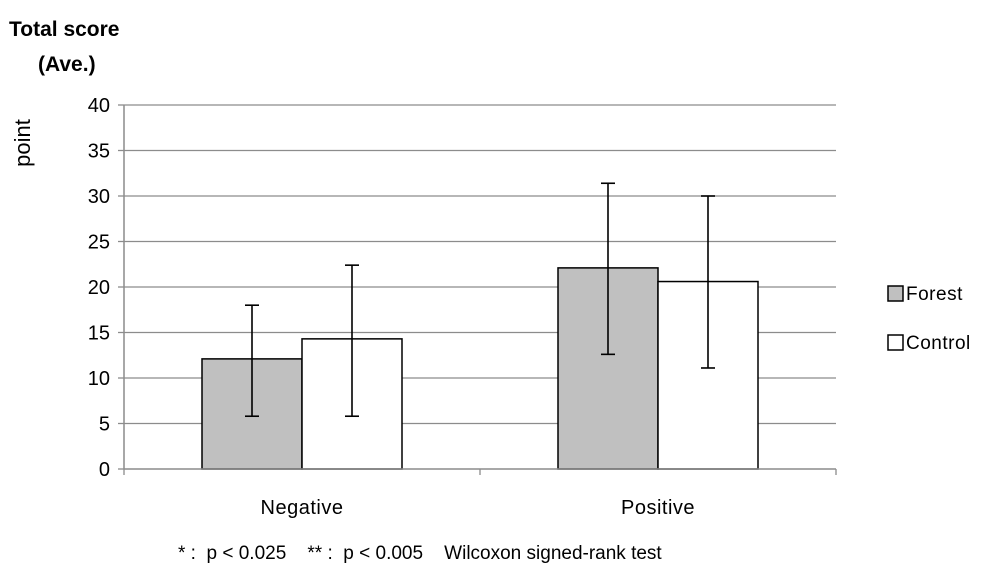 This screenshot has width=989, height=570. Describe the element at coordinates (929, 319) in the screenshot. I see `legend: Forest Control` at that location.